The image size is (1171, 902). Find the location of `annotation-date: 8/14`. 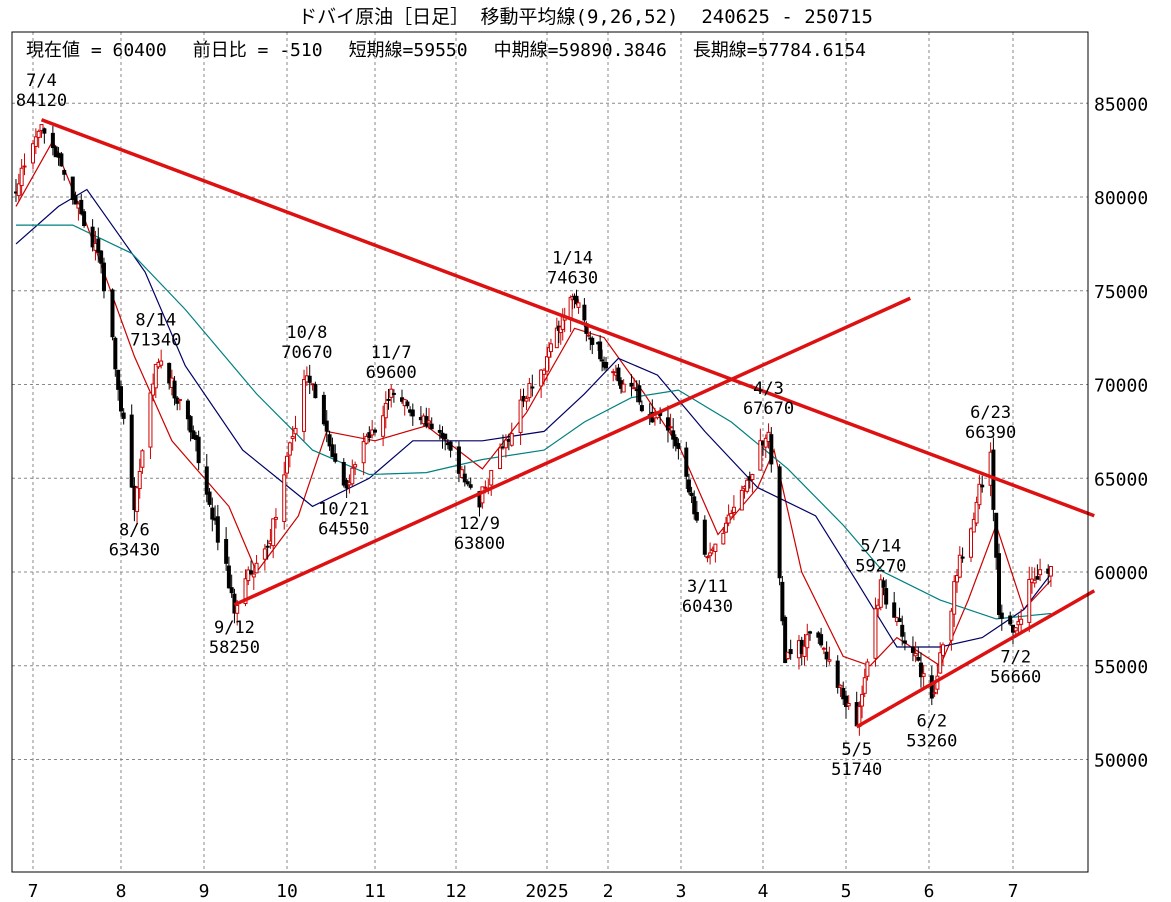

annotation-date: 8/14 is located at coordinates (155, 320).